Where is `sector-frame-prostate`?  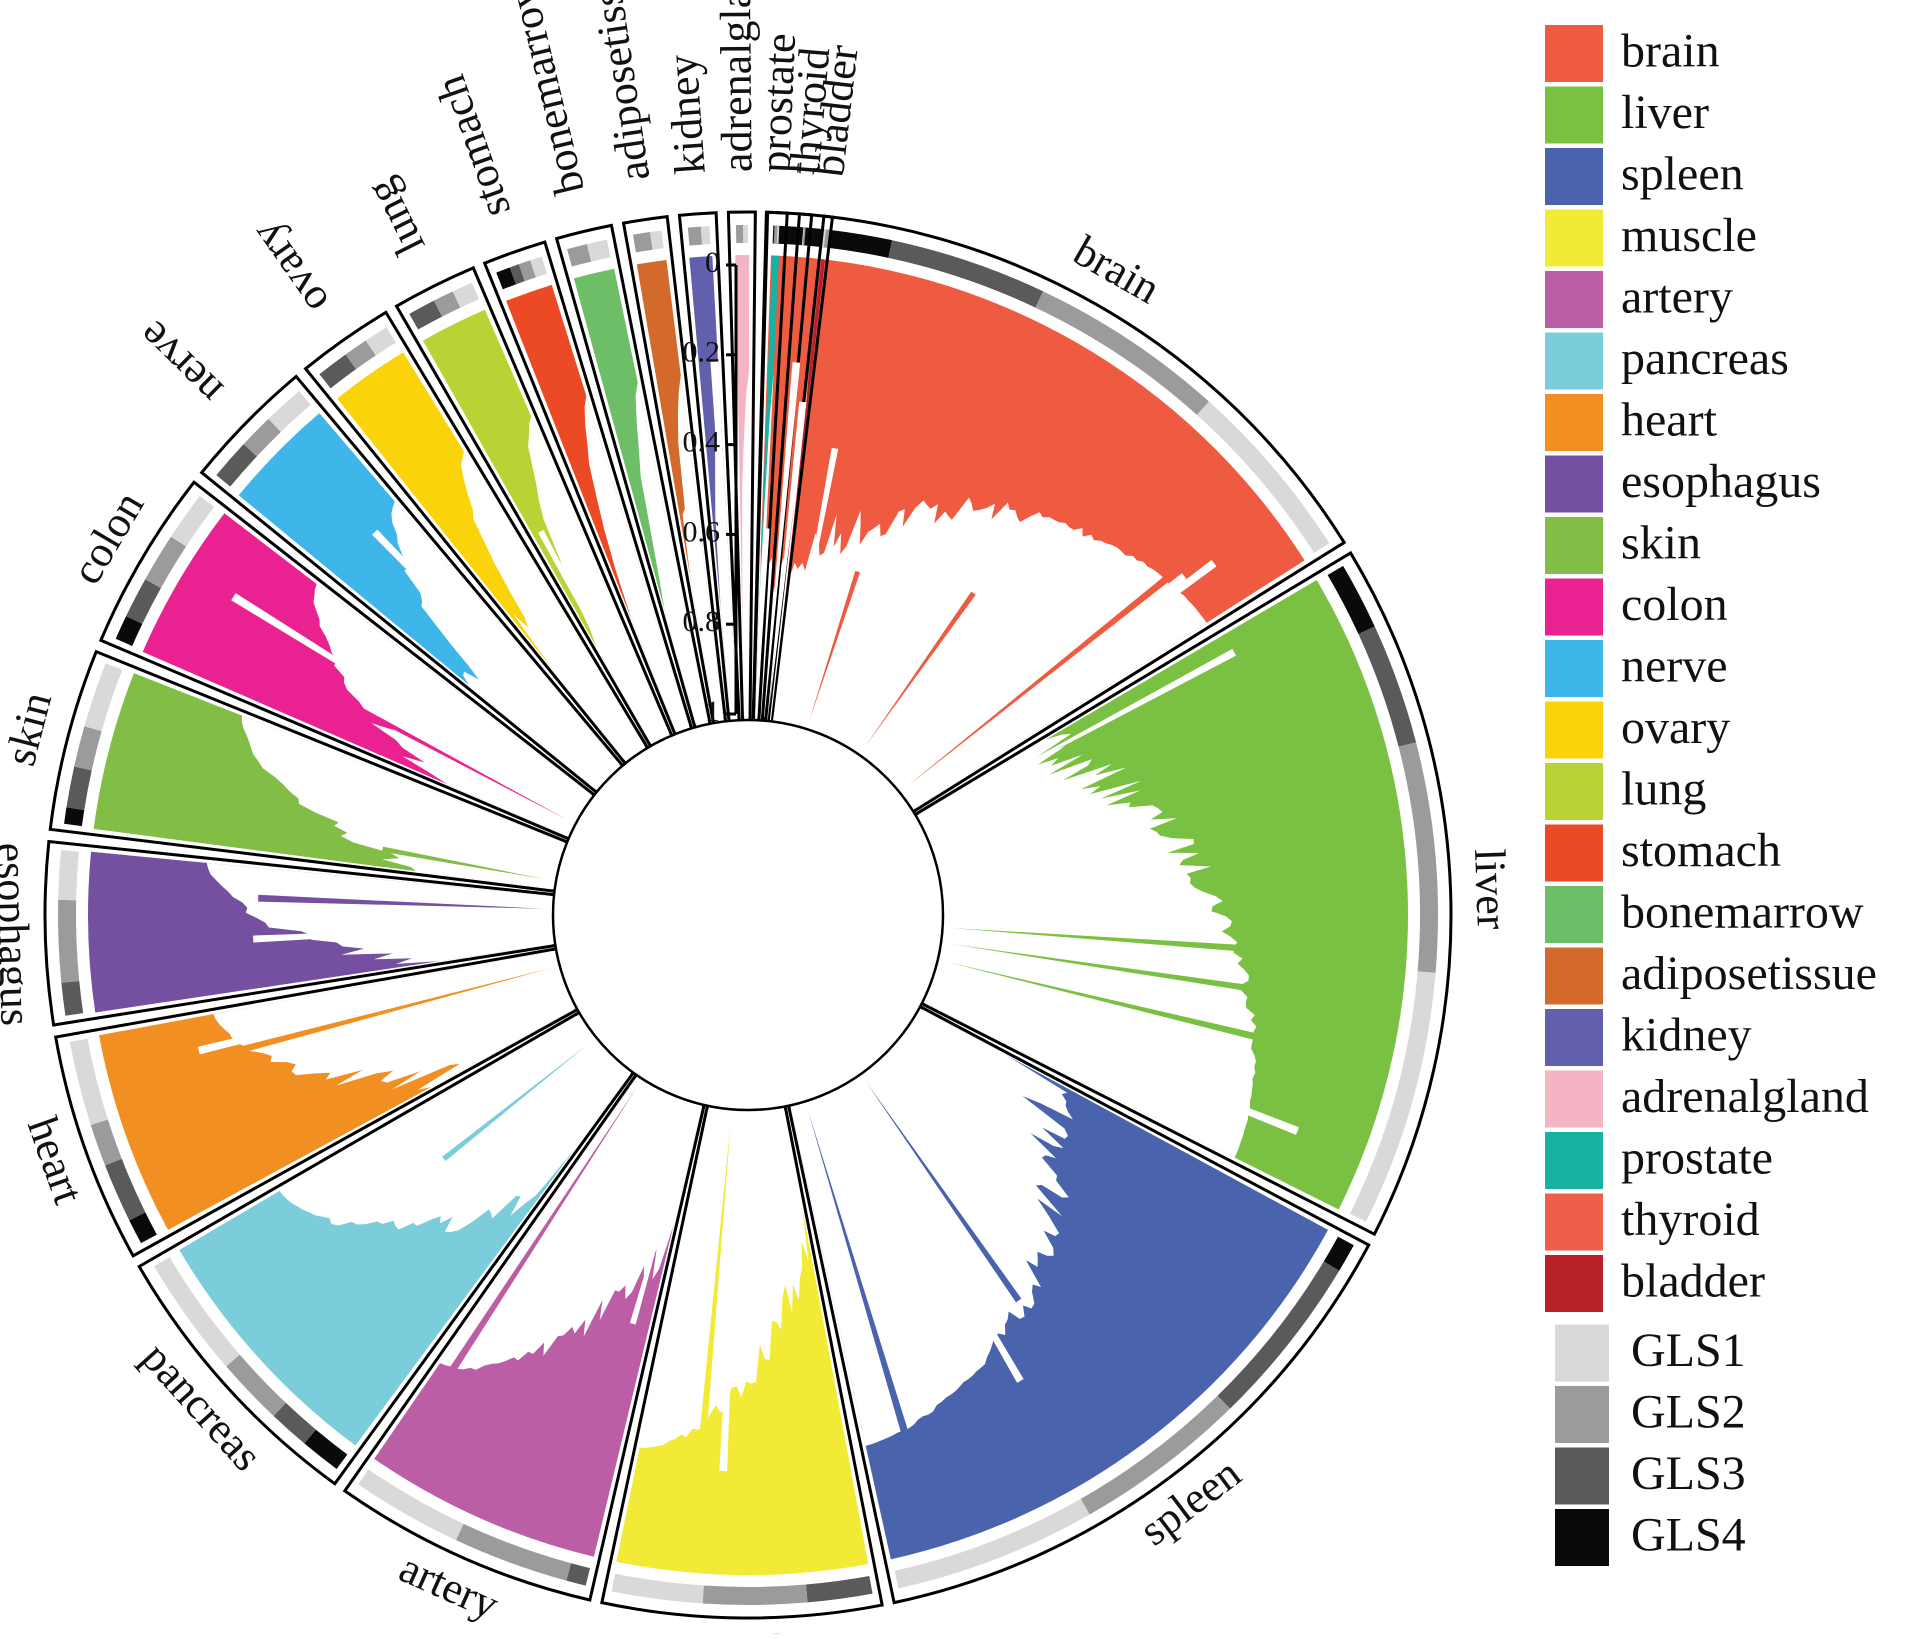 sector-frame-prostate is located at coordinates (770, 465).